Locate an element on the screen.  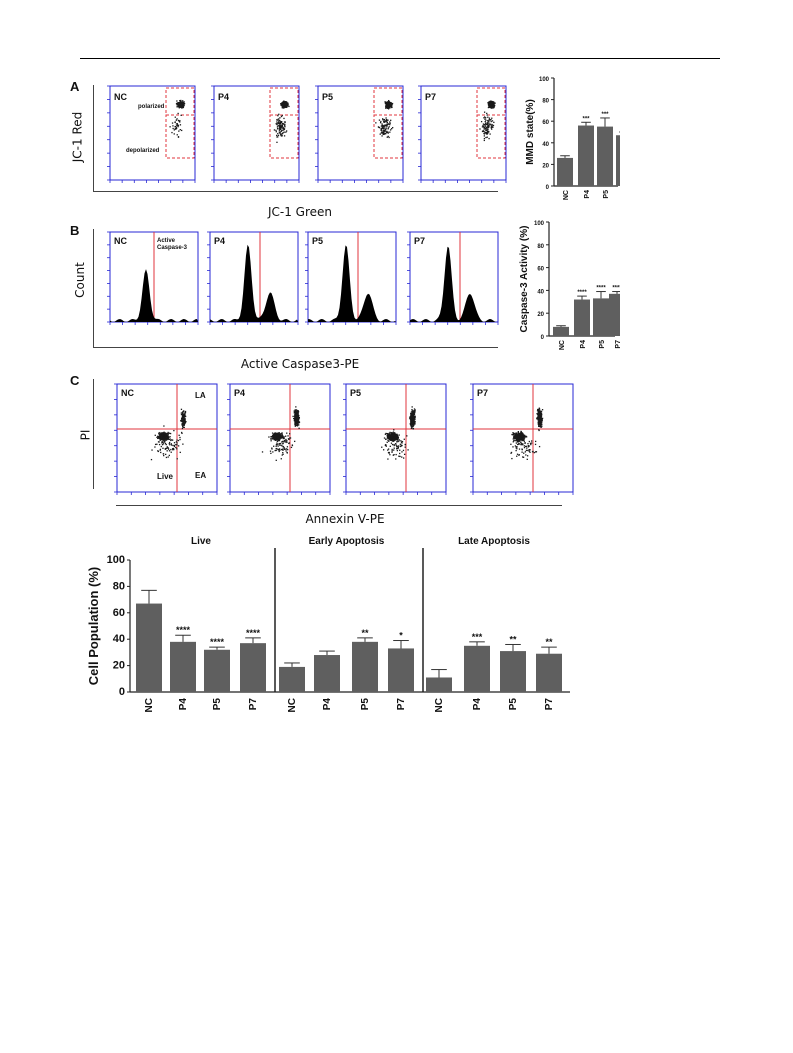
bar-p5 is located at coordinates (217, 670).